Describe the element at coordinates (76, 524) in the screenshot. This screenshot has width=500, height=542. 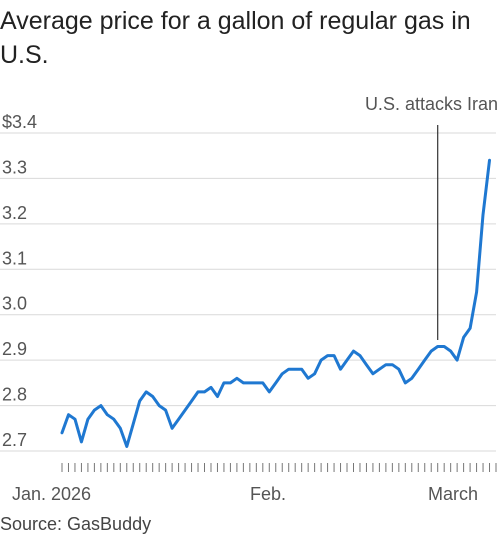
I see `source-note: Source: GasBuddy` at that location.